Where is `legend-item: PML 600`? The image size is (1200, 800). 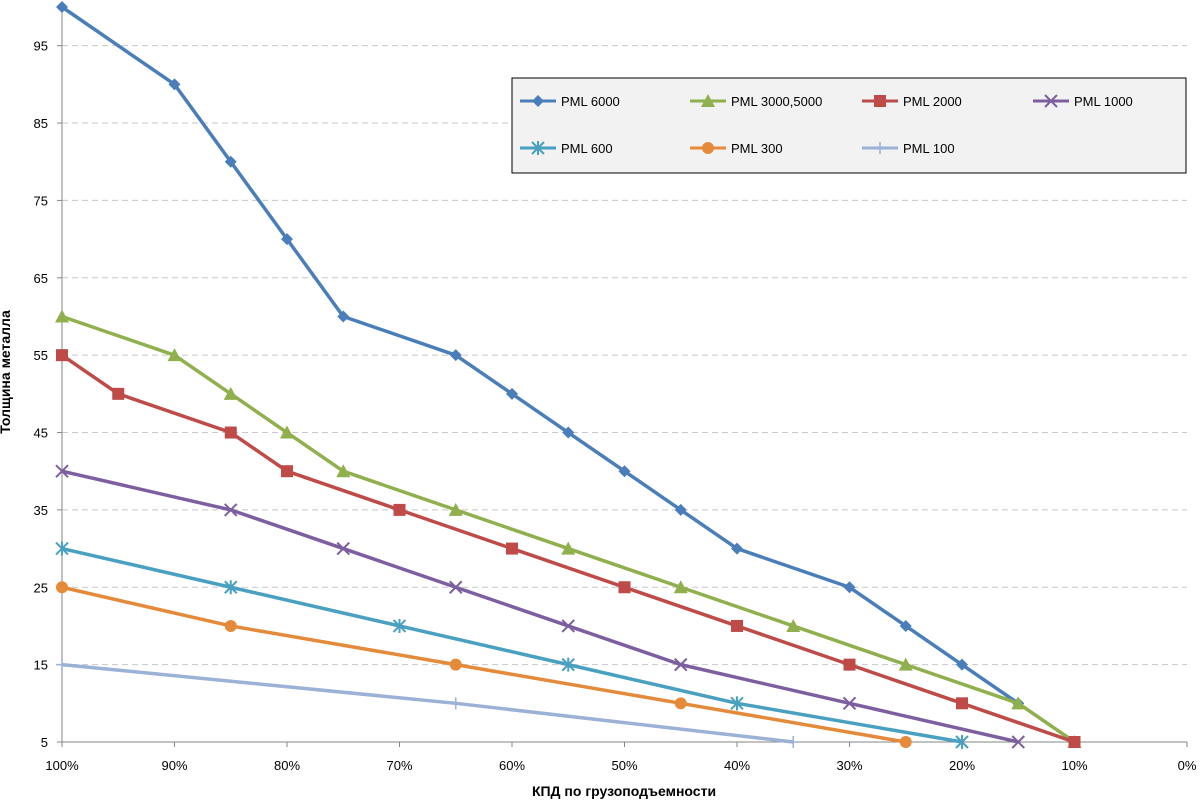 legend-item: PML 600 is located at coordinates (566, 148).